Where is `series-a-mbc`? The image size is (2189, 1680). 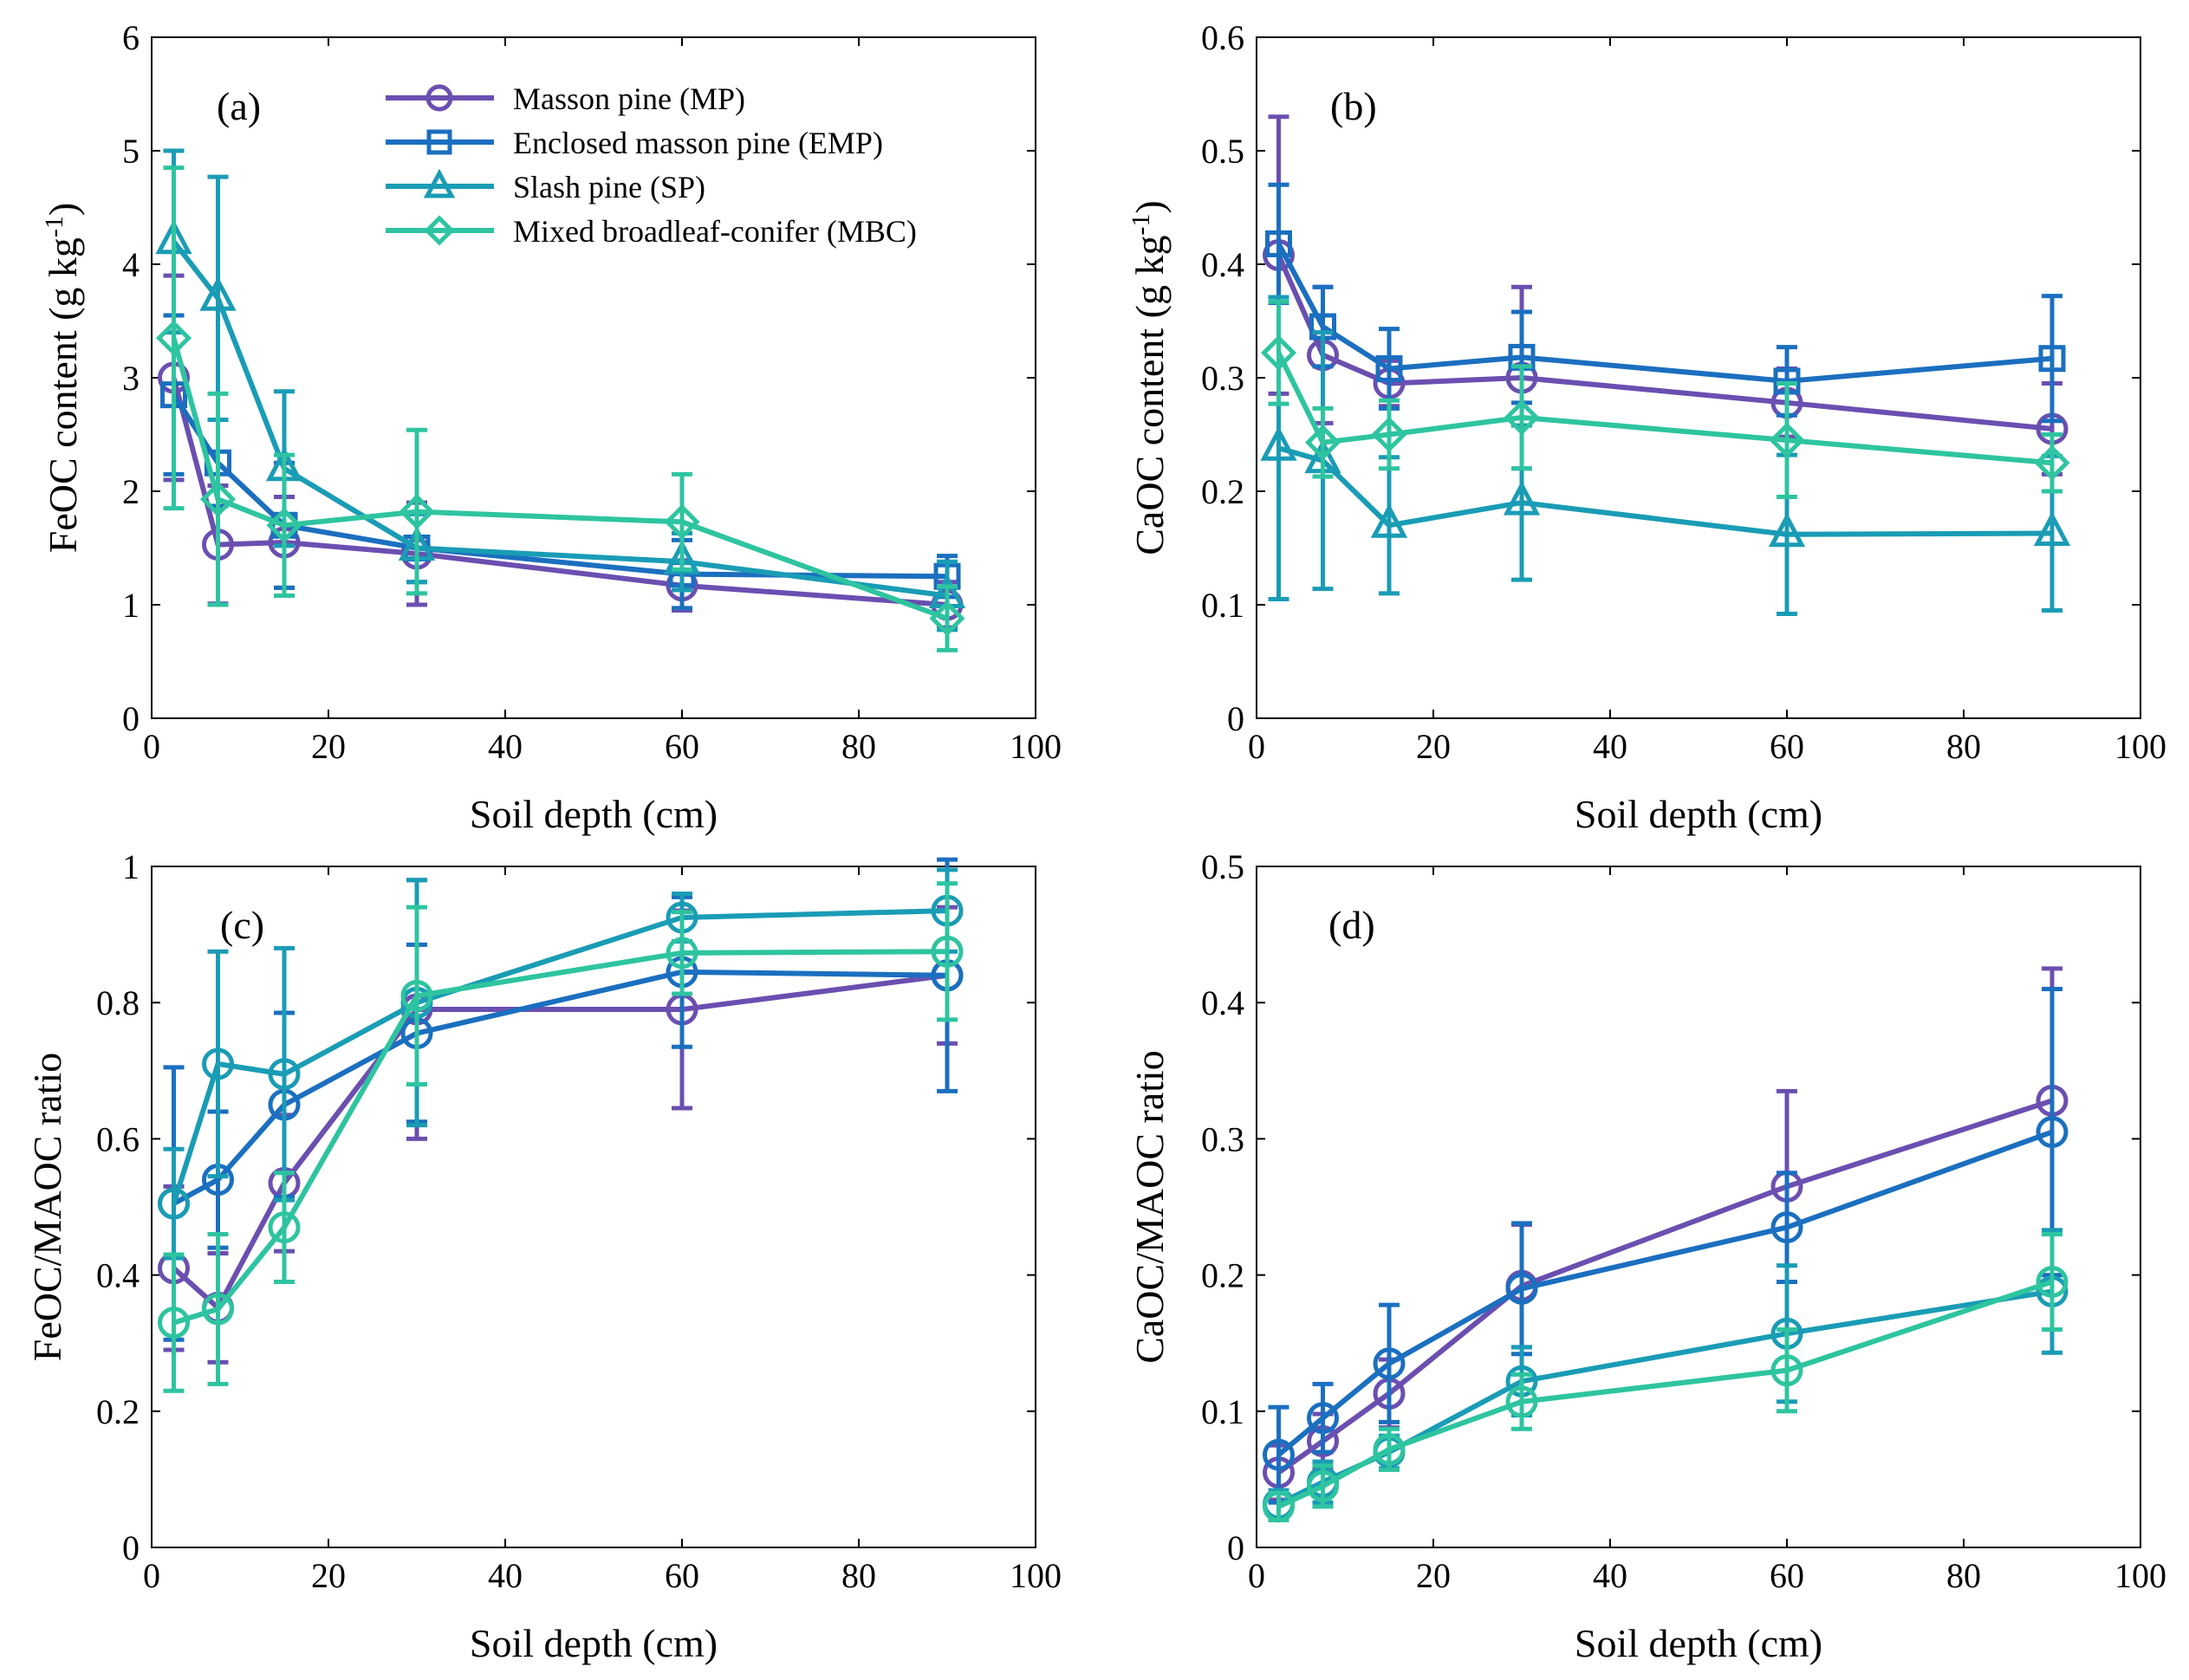
series-a-mbc is located at coordinates (560, 408).